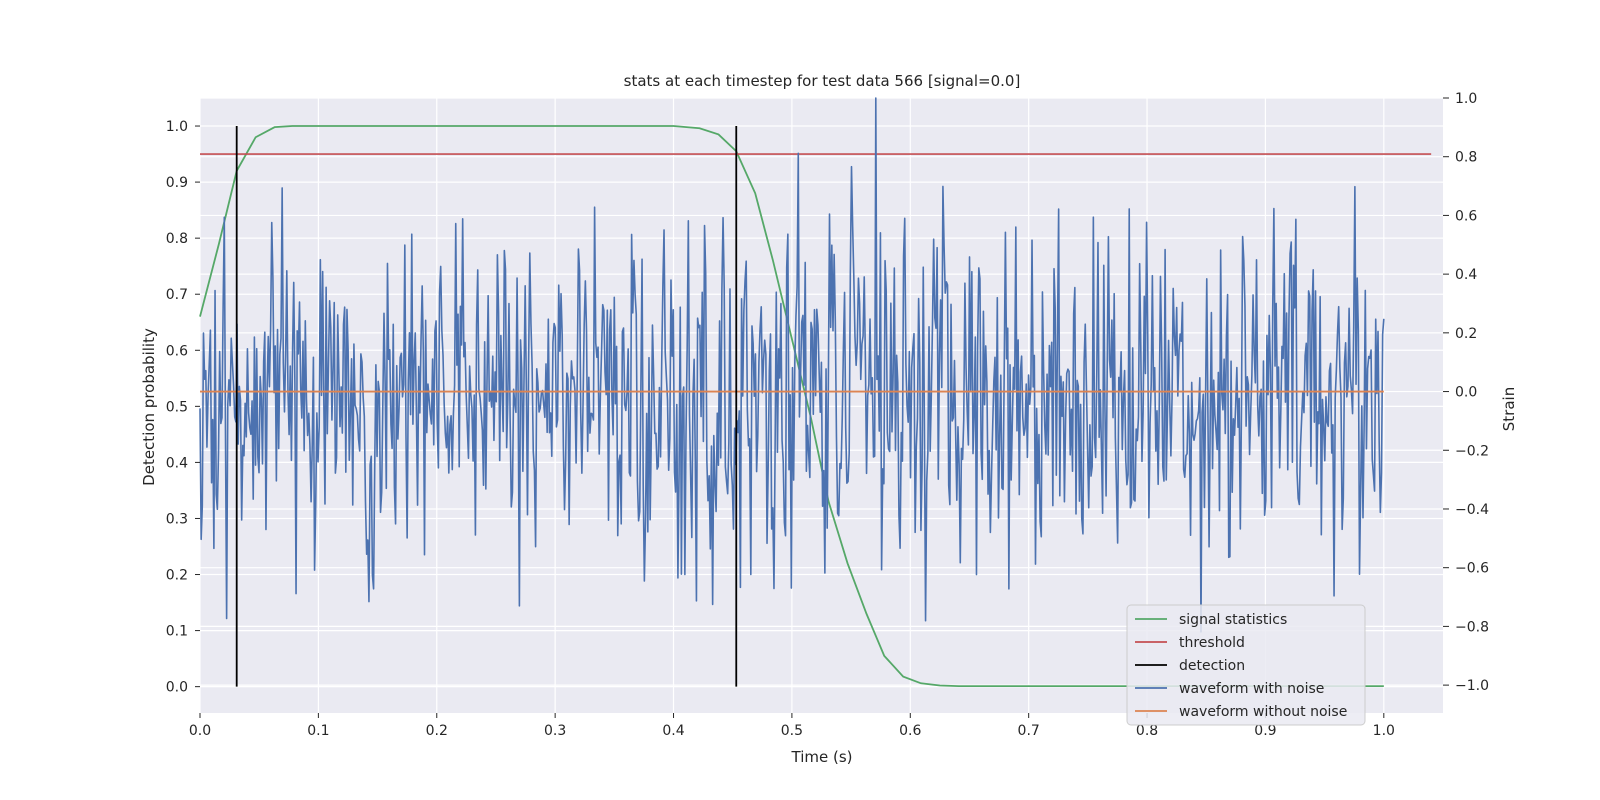 The width and height of the screenshot is (1600, 800). What do you see at coordinates (177, 519) in the screenshot?
I see `y-tick-label: 0.3` at bounding box center [177, 519].